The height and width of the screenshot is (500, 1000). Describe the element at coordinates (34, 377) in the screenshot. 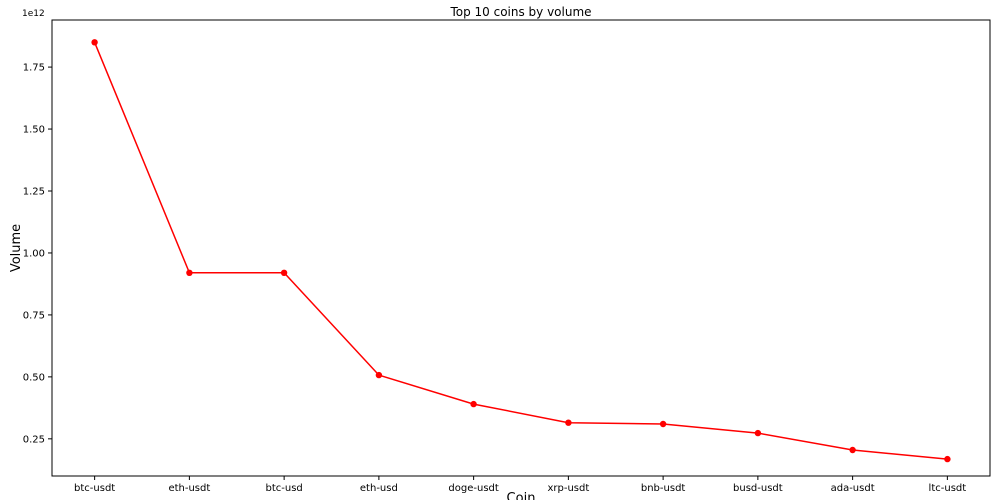

I see `y-tick-label: 0.50` at that location.